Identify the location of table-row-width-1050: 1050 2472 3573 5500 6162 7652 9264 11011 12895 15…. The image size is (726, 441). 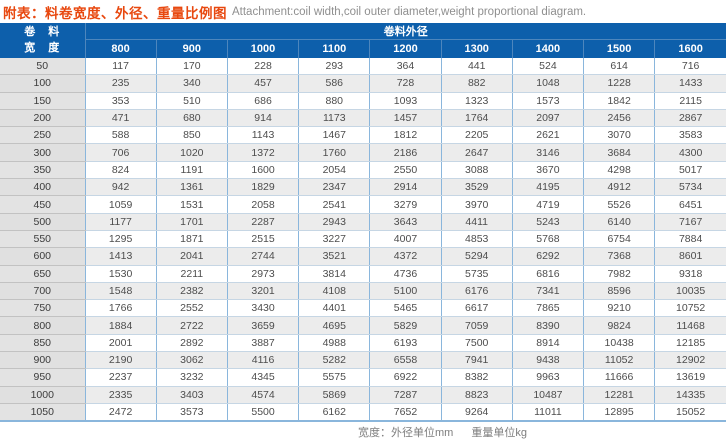
(363, 413).